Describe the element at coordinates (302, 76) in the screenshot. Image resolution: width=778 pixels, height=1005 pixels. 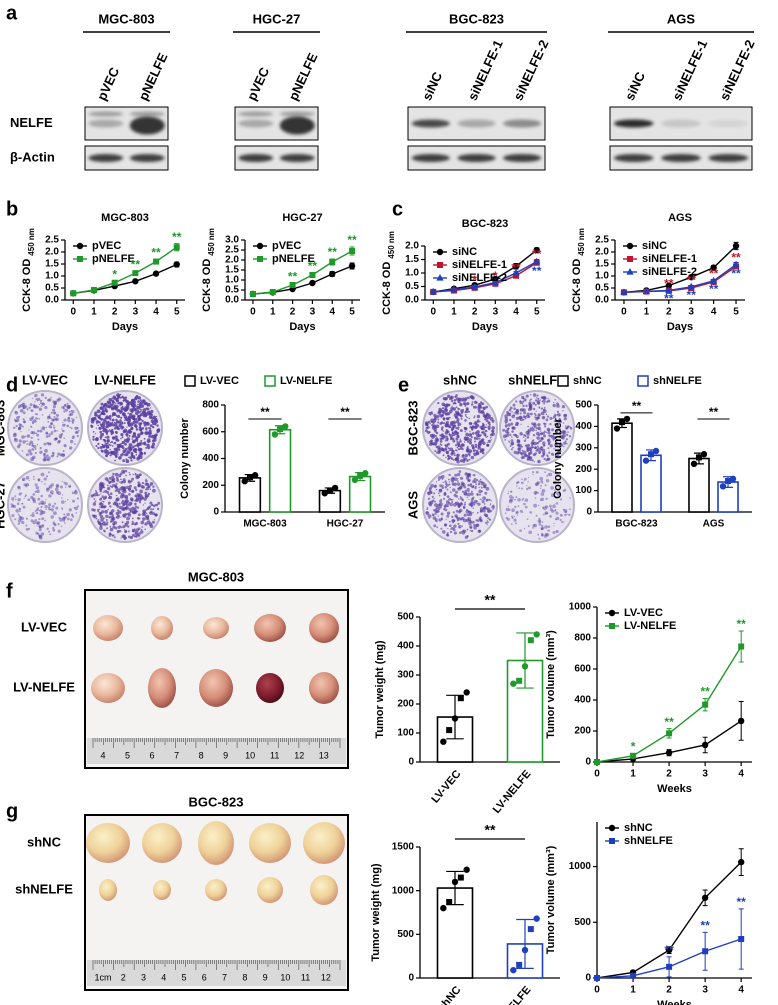
I see `lane-label: pNELFE` at that location.